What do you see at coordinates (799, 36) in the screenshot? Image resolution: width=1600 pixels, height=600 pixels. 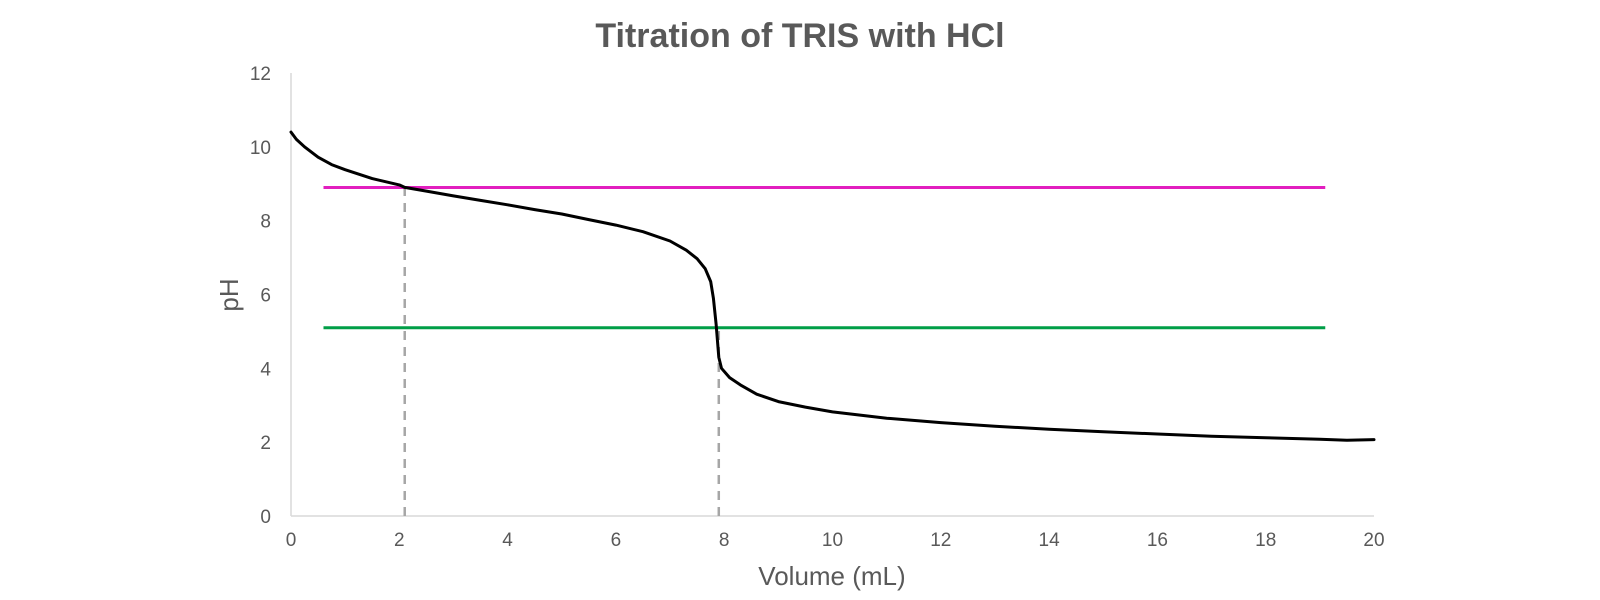 I see `chart-title: Titration of TRIS with HCl` at bounding box center [799, 36].